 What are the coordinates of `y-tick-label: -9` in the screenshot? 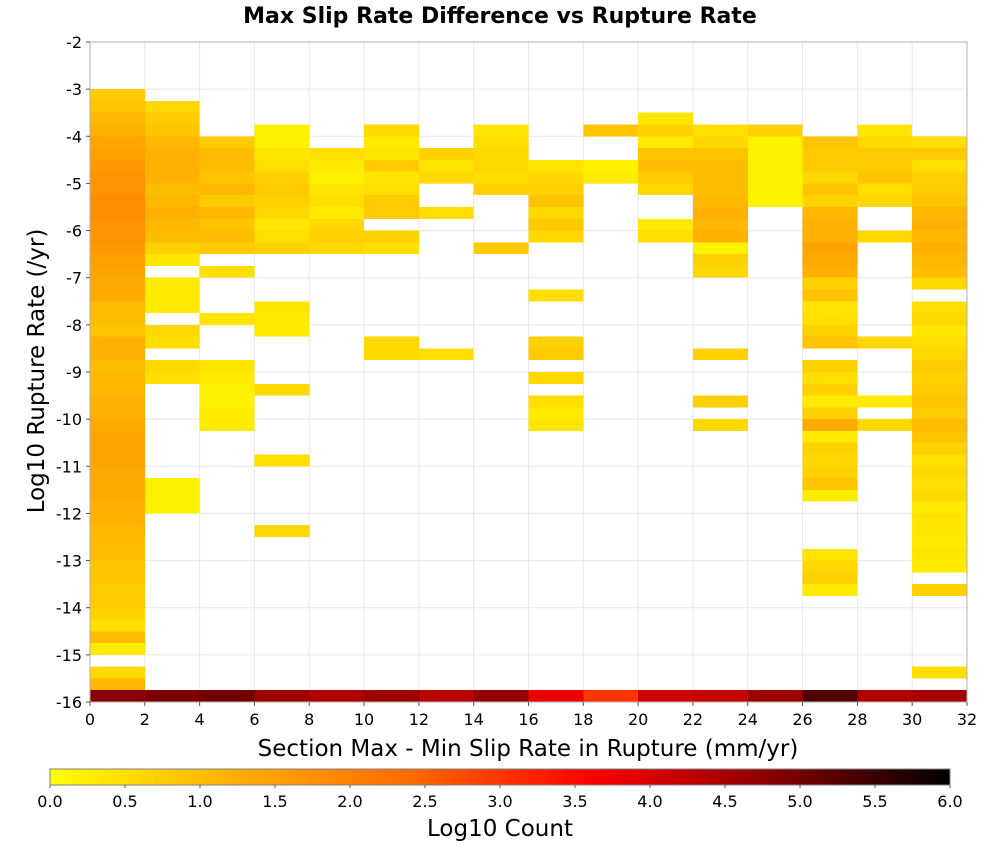 It's located at (74, 372).